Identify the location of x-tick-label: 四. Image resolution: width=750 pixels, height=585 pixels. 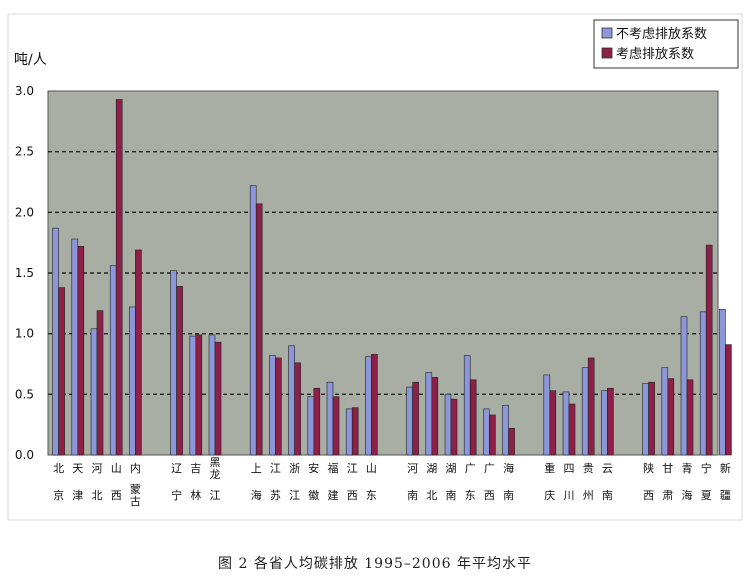
(569, 468).